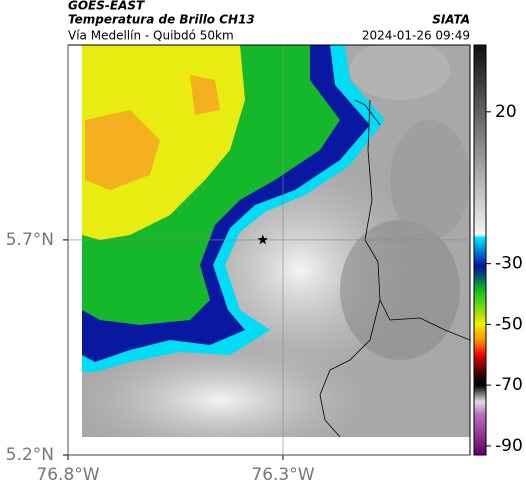  Describe the element at coordinates (416, 36) in the screenshot. I see `timestamp: 2024-01-26 09:49` at that location.